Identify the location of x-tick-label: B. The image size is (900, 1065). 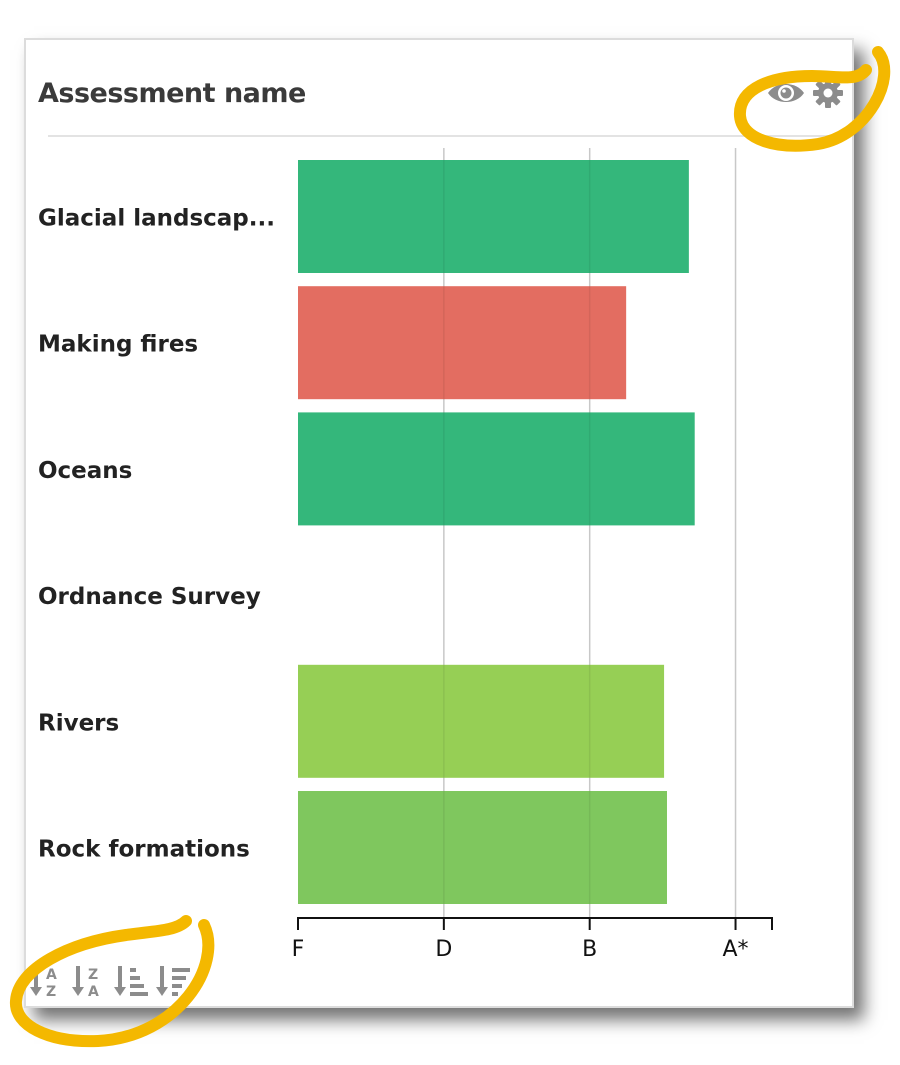
(589, 949).